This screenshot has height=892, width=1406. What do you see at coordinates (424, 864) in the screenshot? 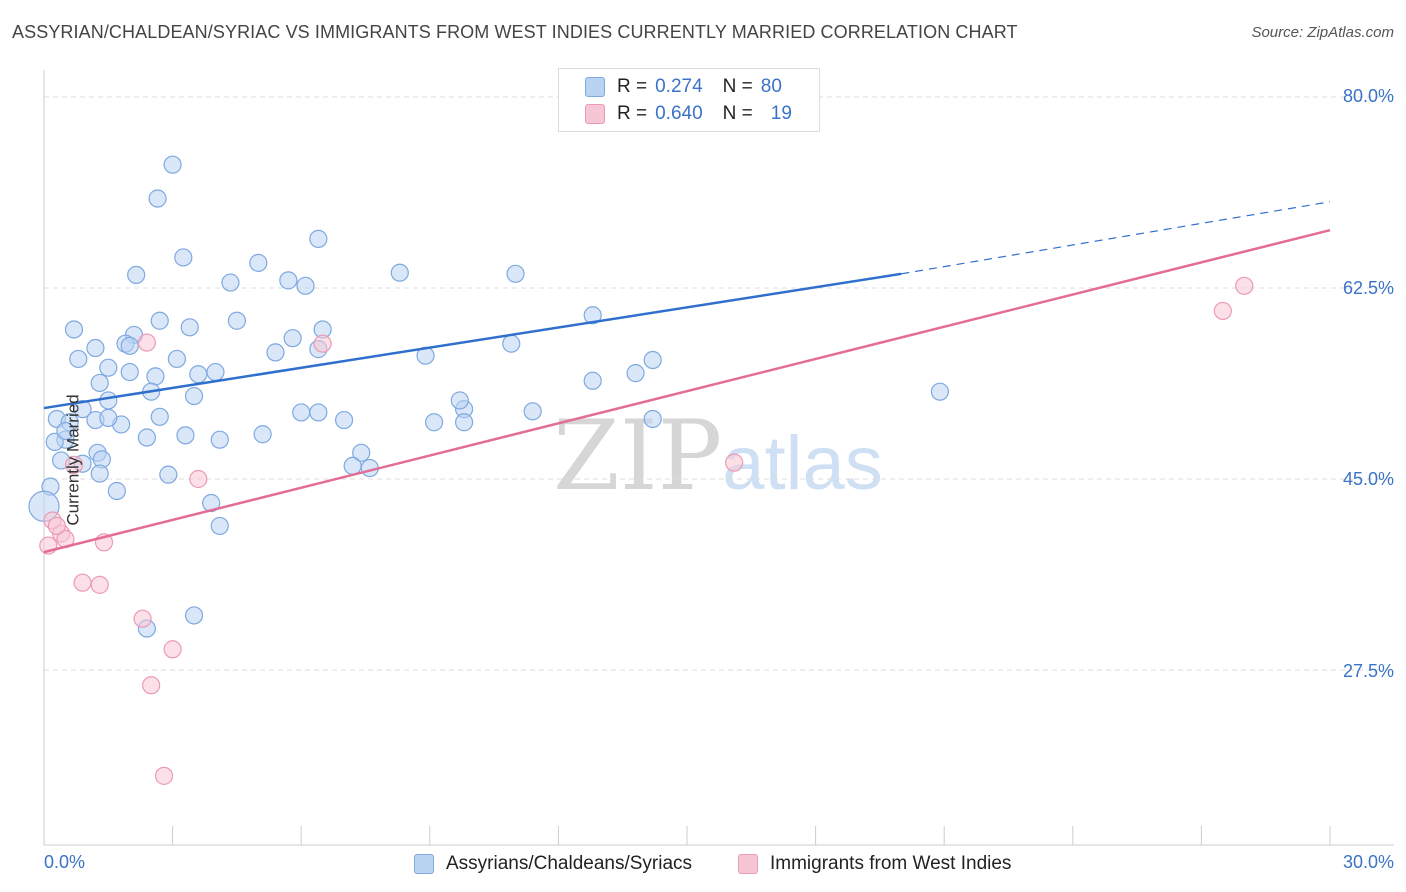
I see `bottom-legend-swatch-blue` at bounding box center [424, 864].